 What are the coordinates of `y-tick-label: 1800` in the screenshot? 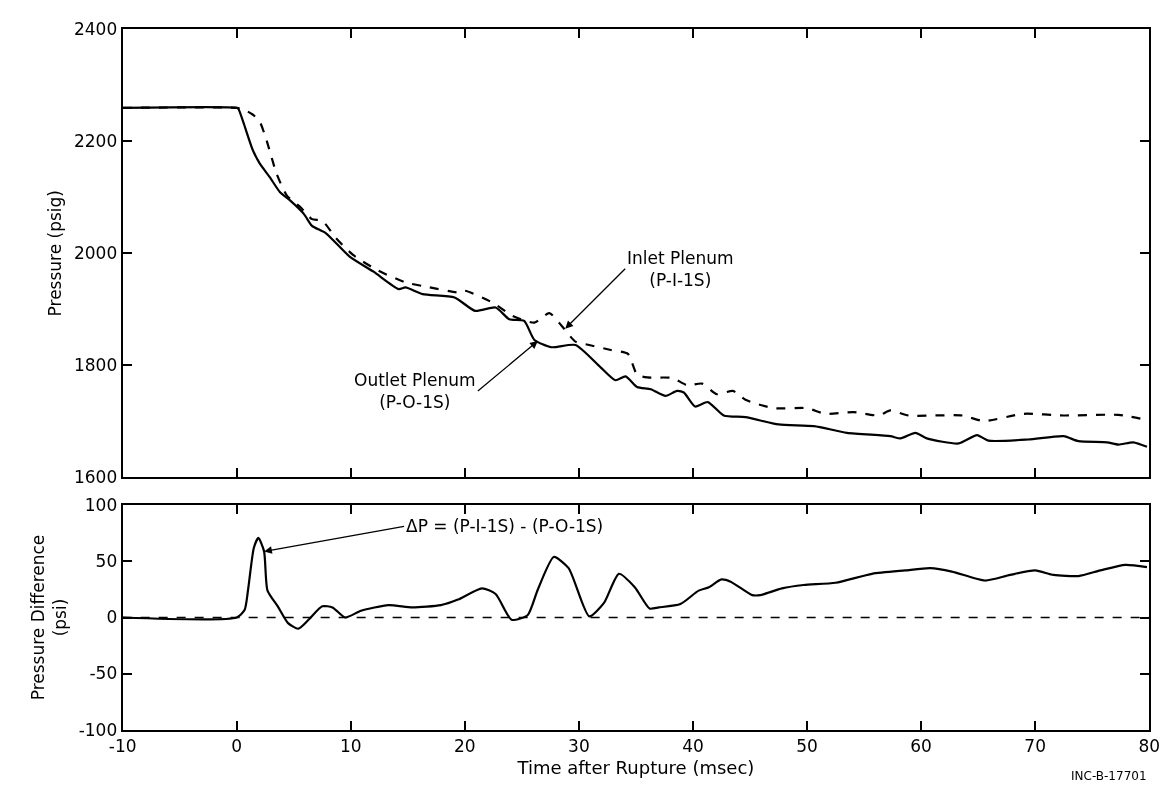 It's located at (95, 365).